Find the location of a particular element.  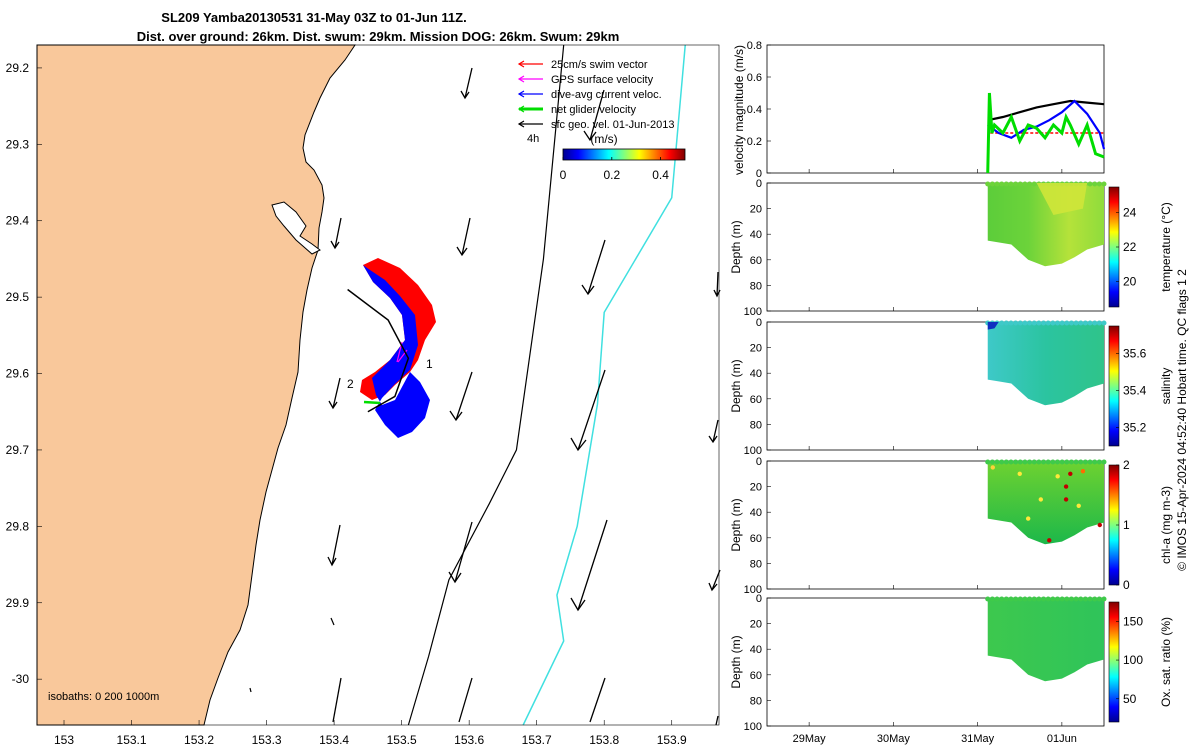

velocity-series-line is located at coordinates (1046, 110).